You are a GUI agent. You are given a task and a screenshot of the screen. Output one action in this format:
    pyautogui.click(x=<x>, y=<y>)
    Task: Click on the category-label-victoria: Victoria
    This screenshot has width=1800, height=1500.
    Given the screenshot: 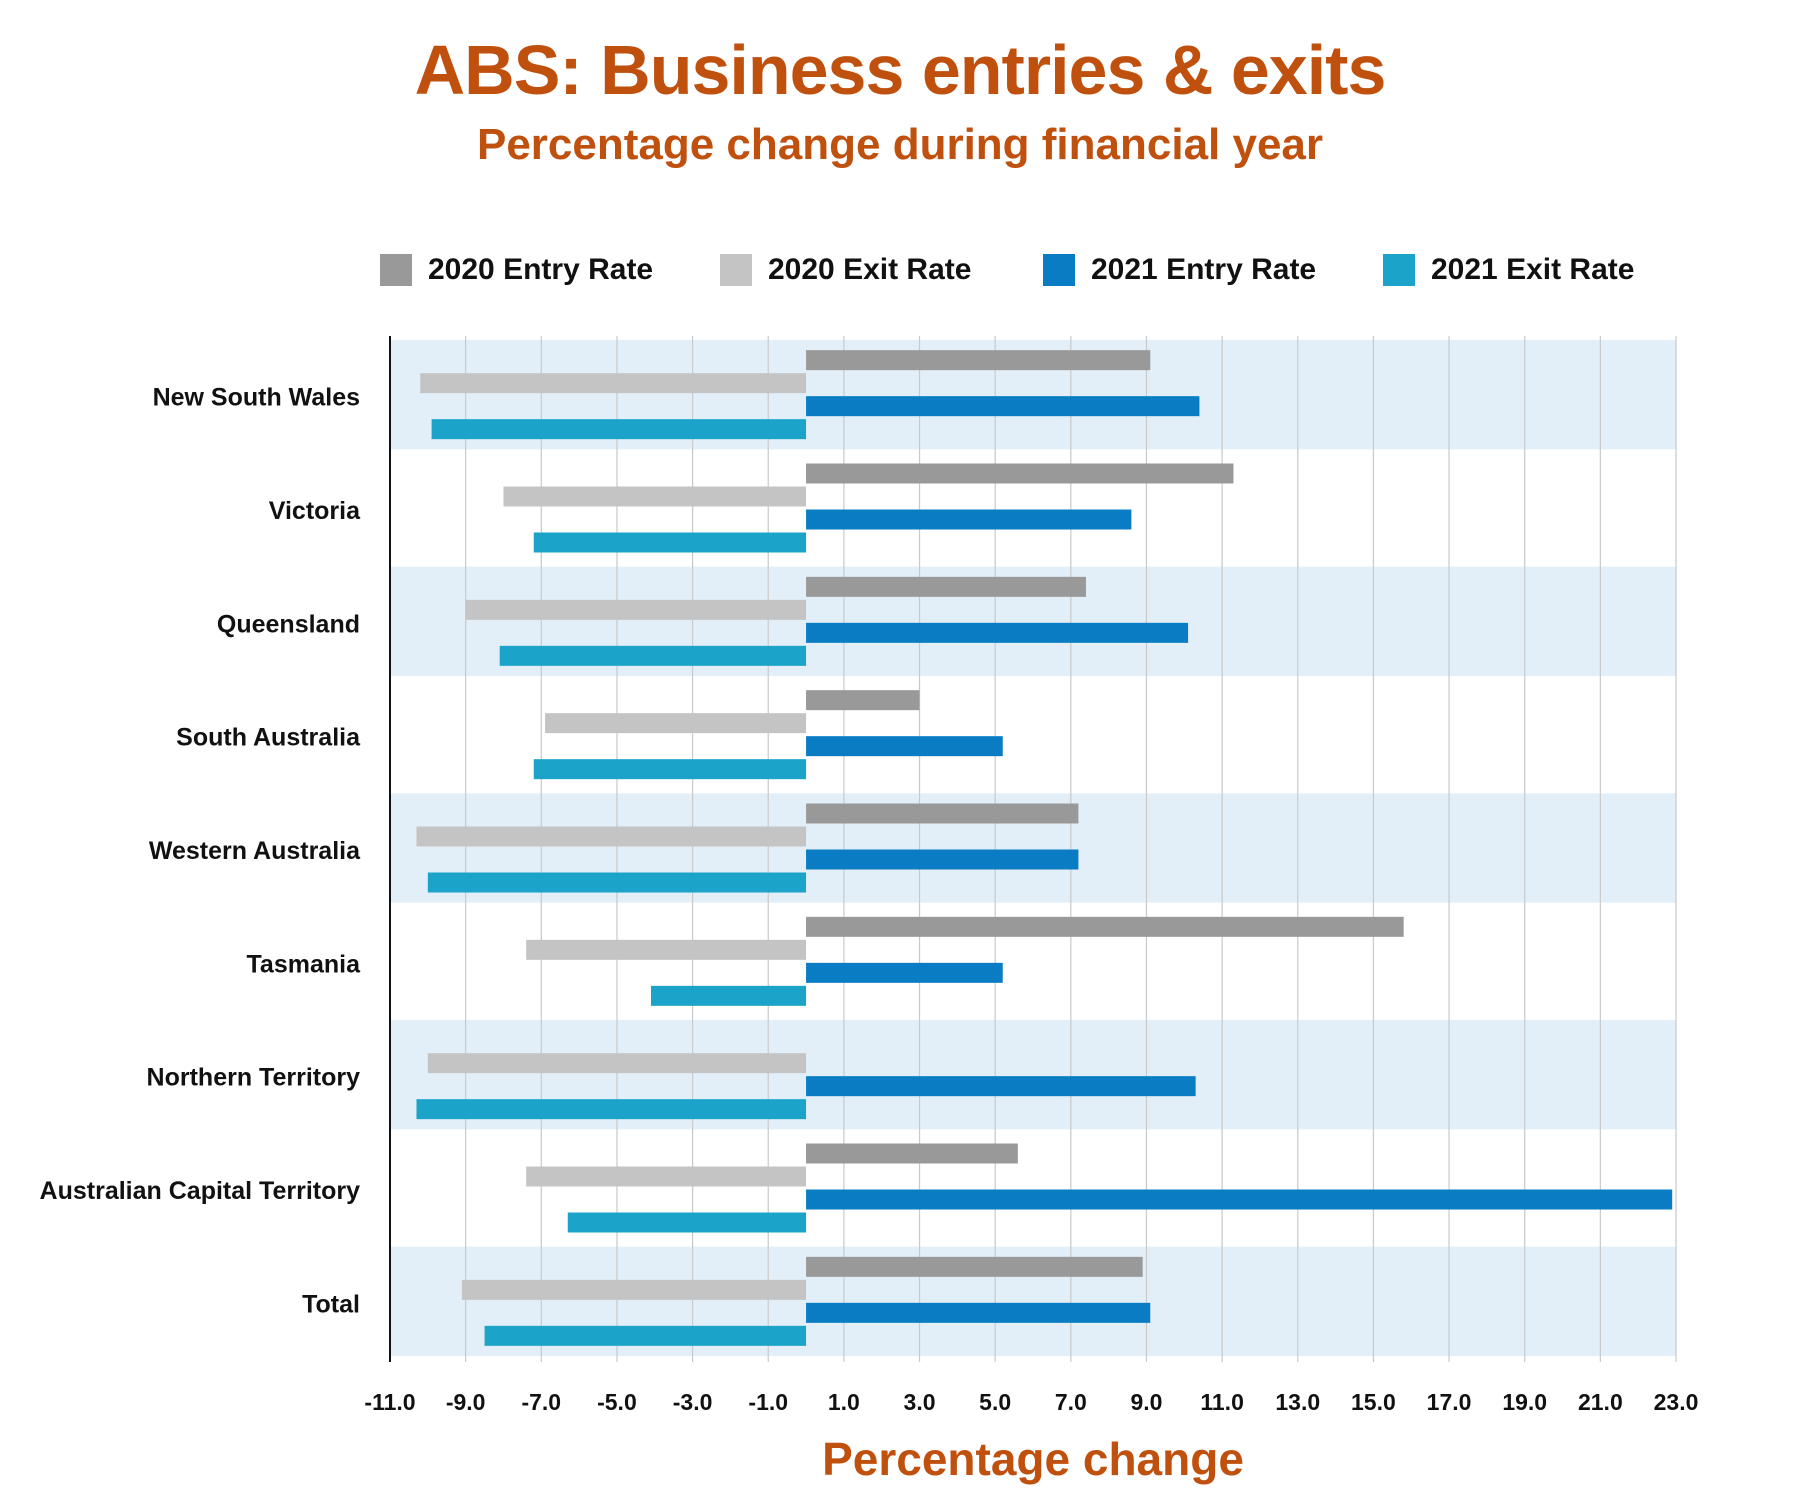 What is the action you would take?
    pyautogui.click(x=315, y=511)
    